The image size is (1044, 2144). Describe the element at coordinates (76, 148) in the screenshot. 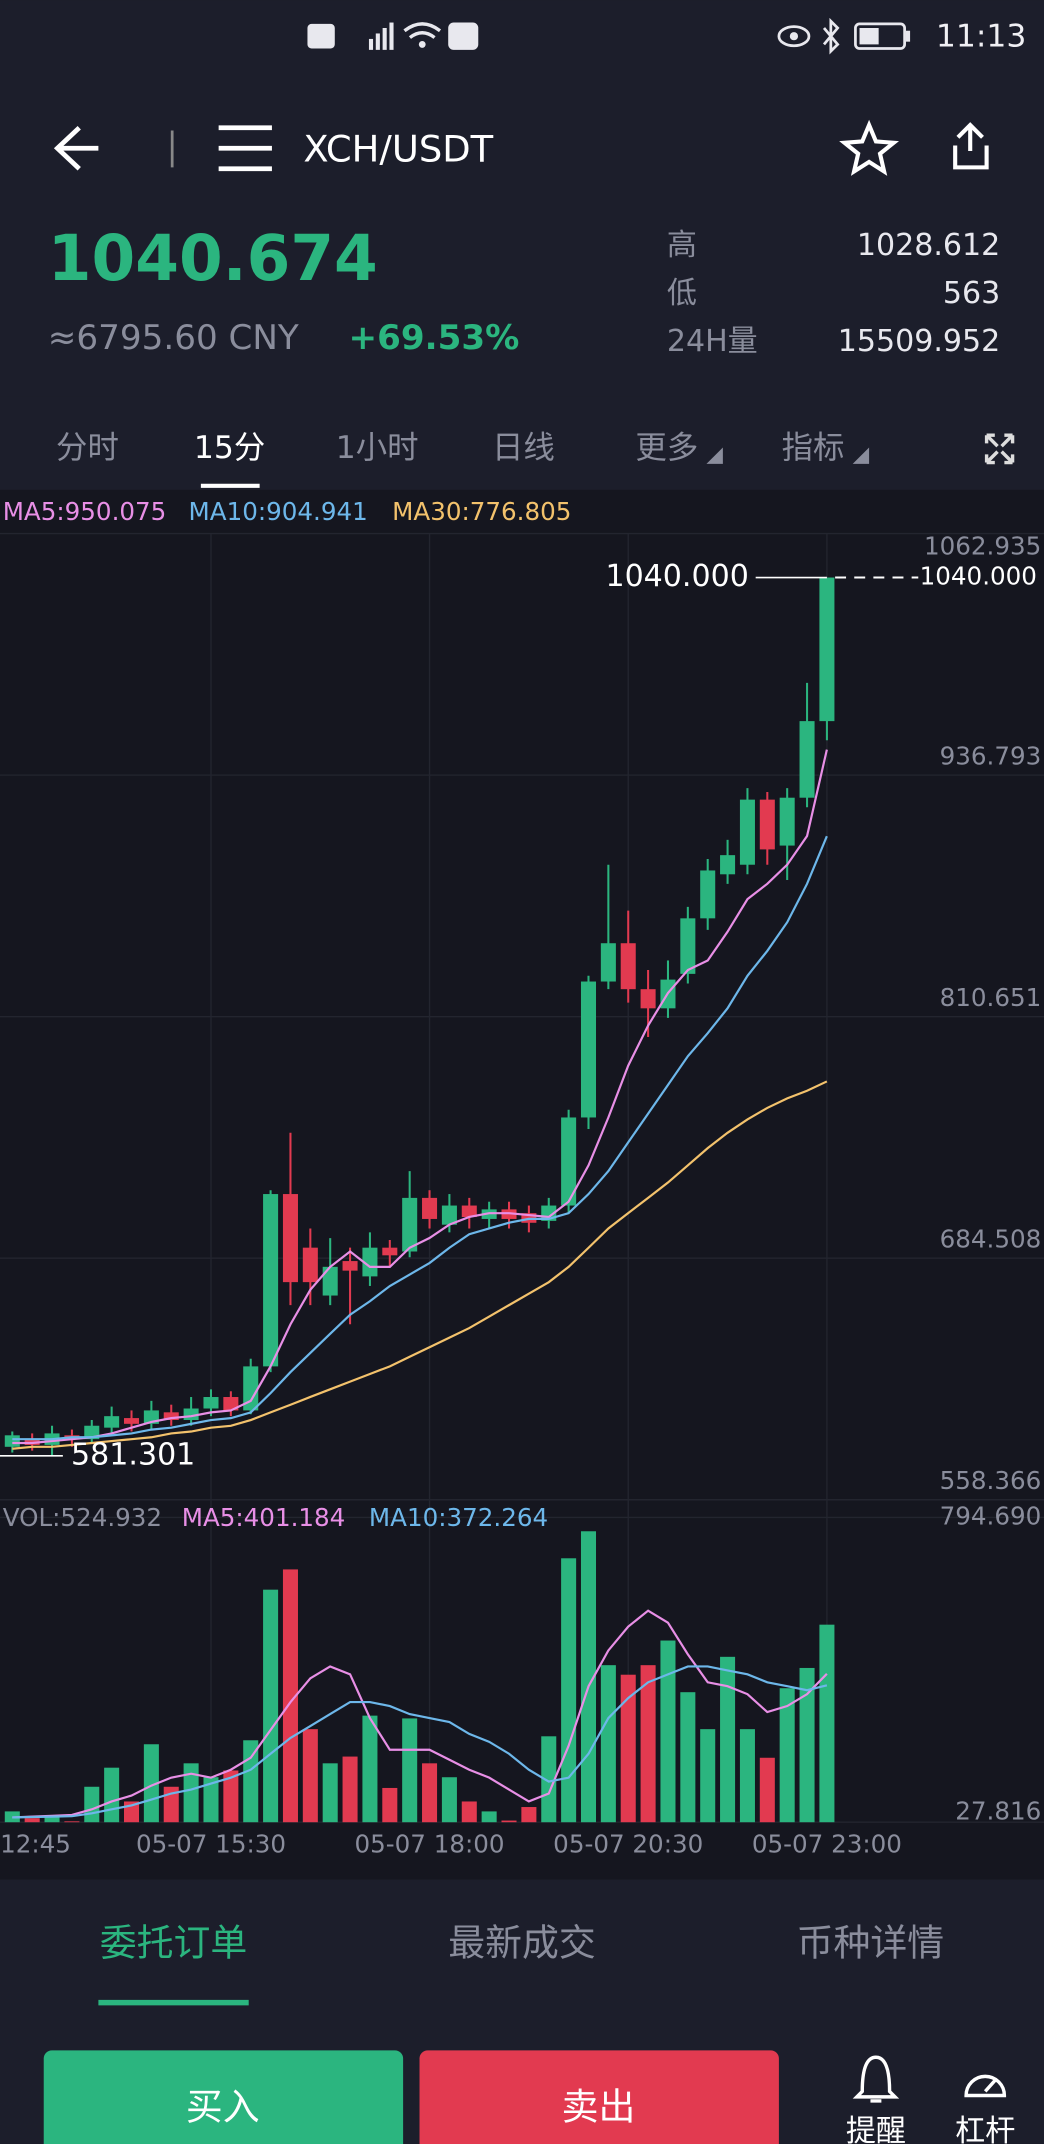

I see `back-button` at that location.